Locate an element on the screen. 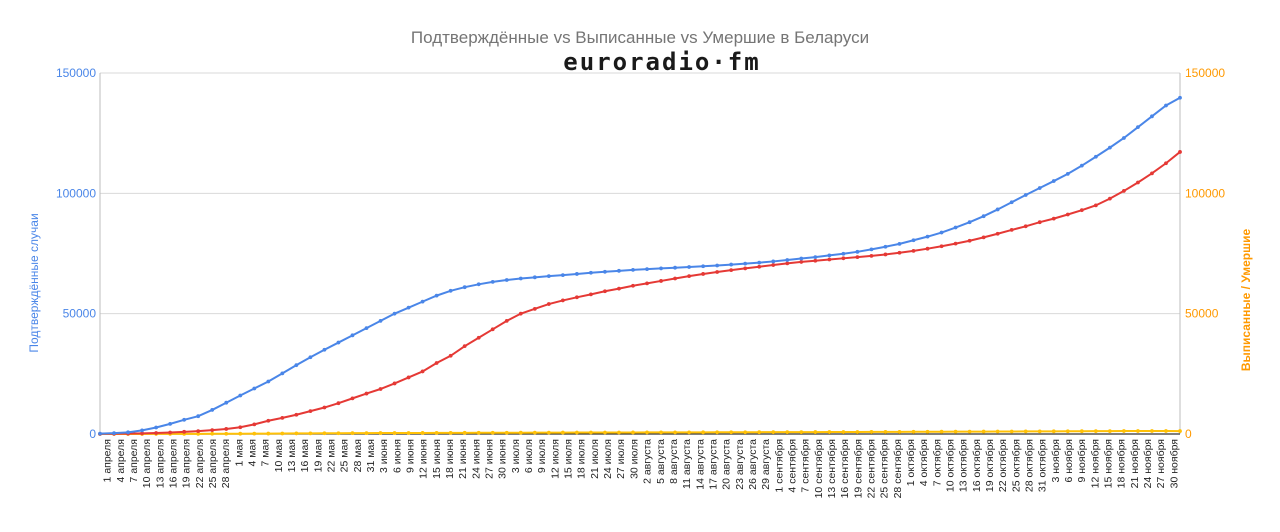 This screenshot has height=532, width=1280. x-tick-label: 4 сентября is located at coordinates (793, 466).